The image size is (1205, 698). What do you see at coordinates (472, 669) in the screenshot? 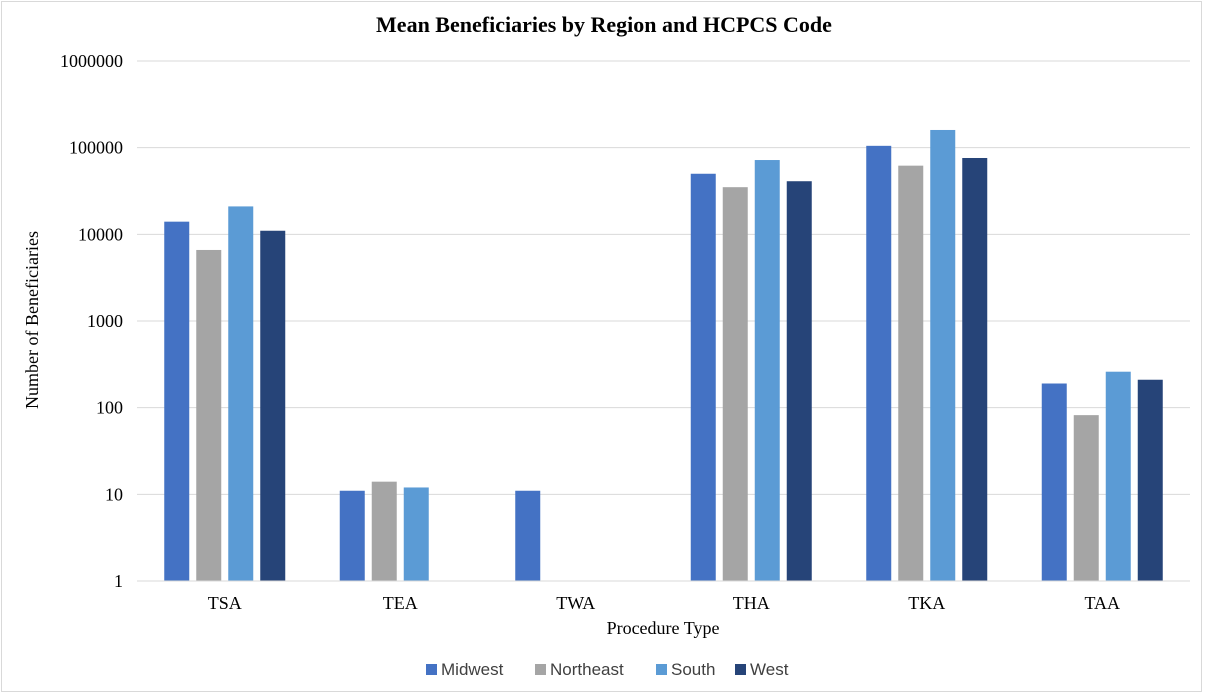
I see `legend-label: Midwest` at bounding box center [472, 669].